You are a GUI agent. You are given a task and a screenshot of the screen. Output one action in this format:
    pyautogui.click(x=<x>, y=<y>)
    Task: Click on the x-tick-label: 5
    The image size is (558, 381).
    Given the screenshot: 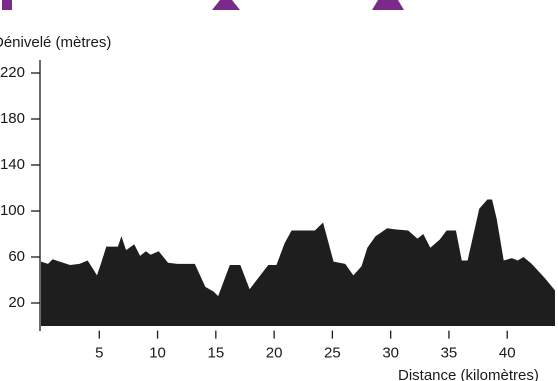 What is the action you would take?
    pyautogui.click(x=99, y=353)
    